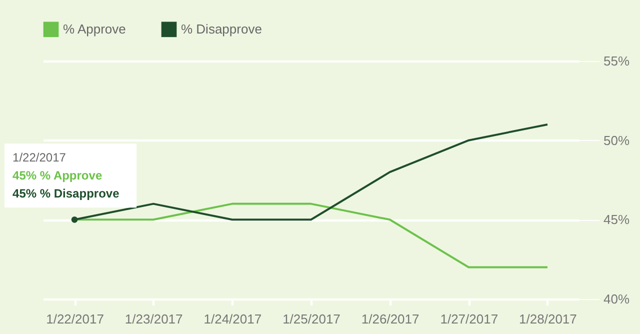 Image resolution: width=640 pixels, height=334 pixels. Describe the element at coordinates (617, 61) in the screenshot. I see `y-tick-label: 55%` at that location.